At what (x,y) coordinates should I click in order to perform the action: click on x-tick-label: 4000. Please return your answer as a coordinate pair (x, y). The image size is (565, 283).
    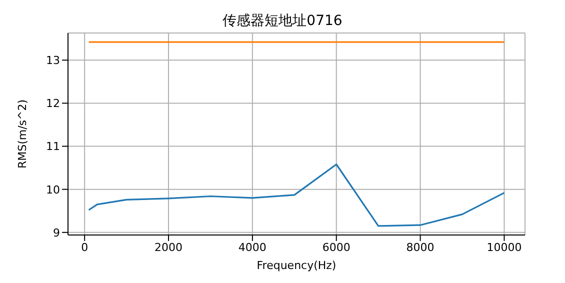
    Looking at the image, I should click on (252, 247).